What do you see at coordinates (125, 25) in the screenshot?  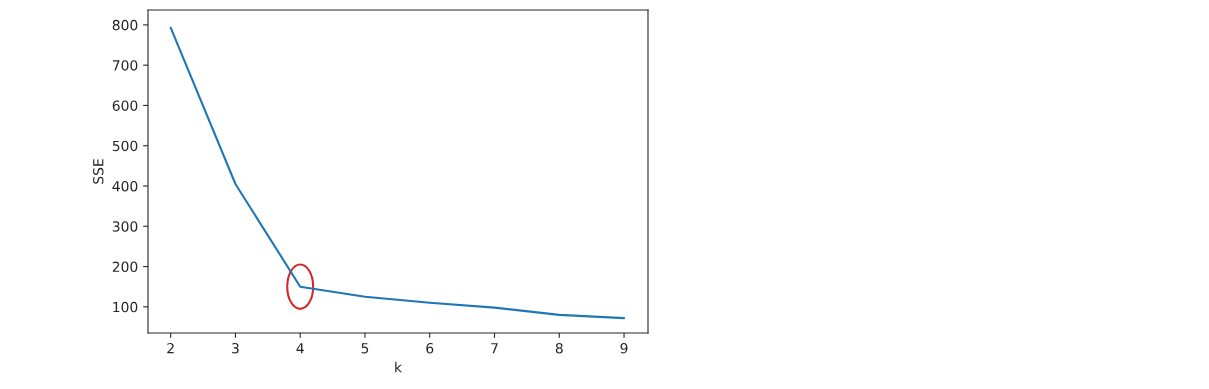 I see `y-tick-label: 800` at bounding box center [125, 25].